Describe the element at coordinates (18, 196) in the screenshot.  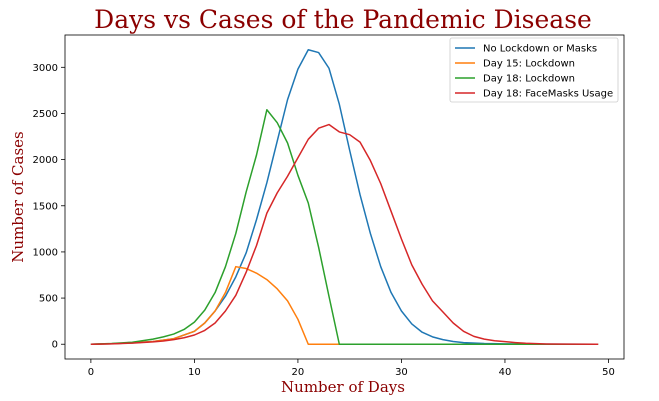
I see `y-axis-label: Number of Cases` at that location.